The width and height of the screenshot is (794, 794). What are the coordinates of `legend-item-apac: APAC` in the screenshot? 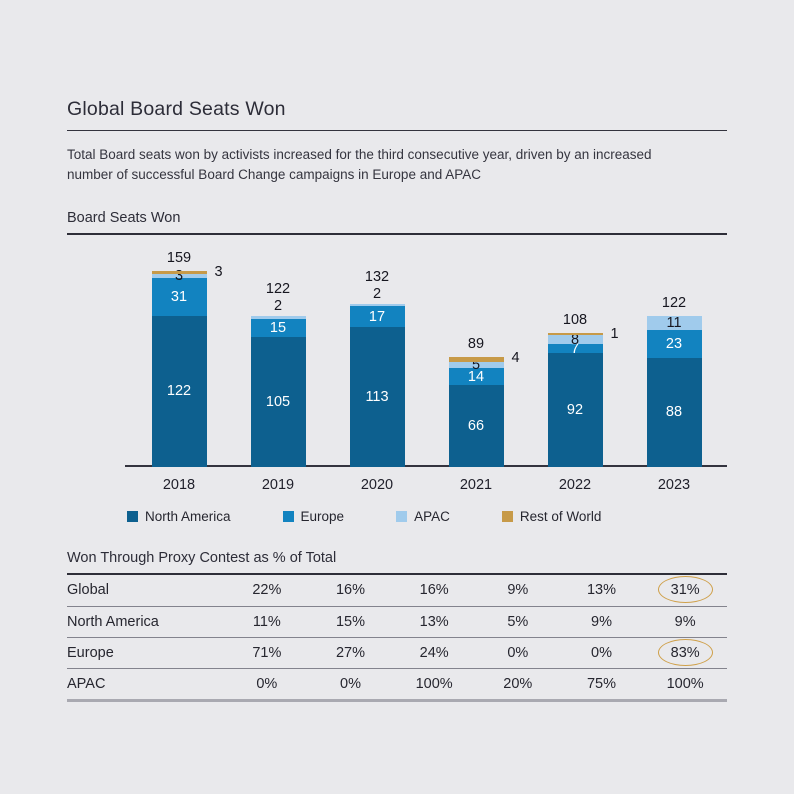 It's located at (423, 516).